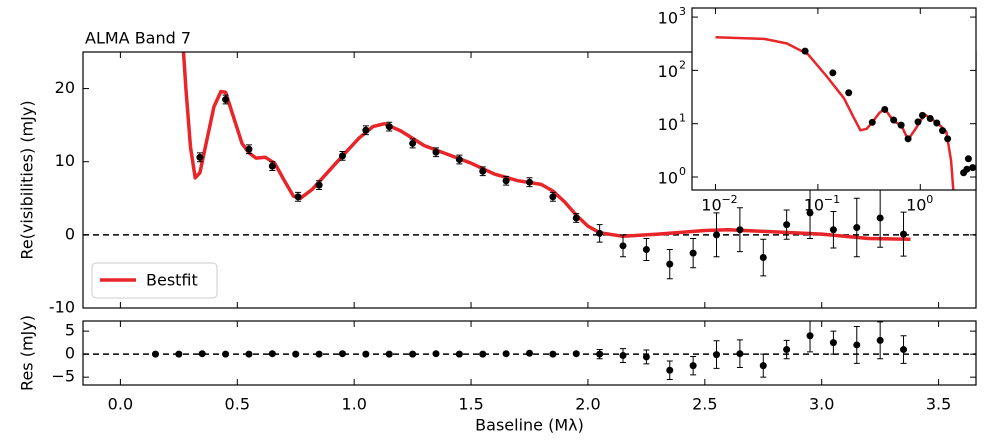  I want to click on x-axis-label: Baseline (Mλ), so click(529, 425).